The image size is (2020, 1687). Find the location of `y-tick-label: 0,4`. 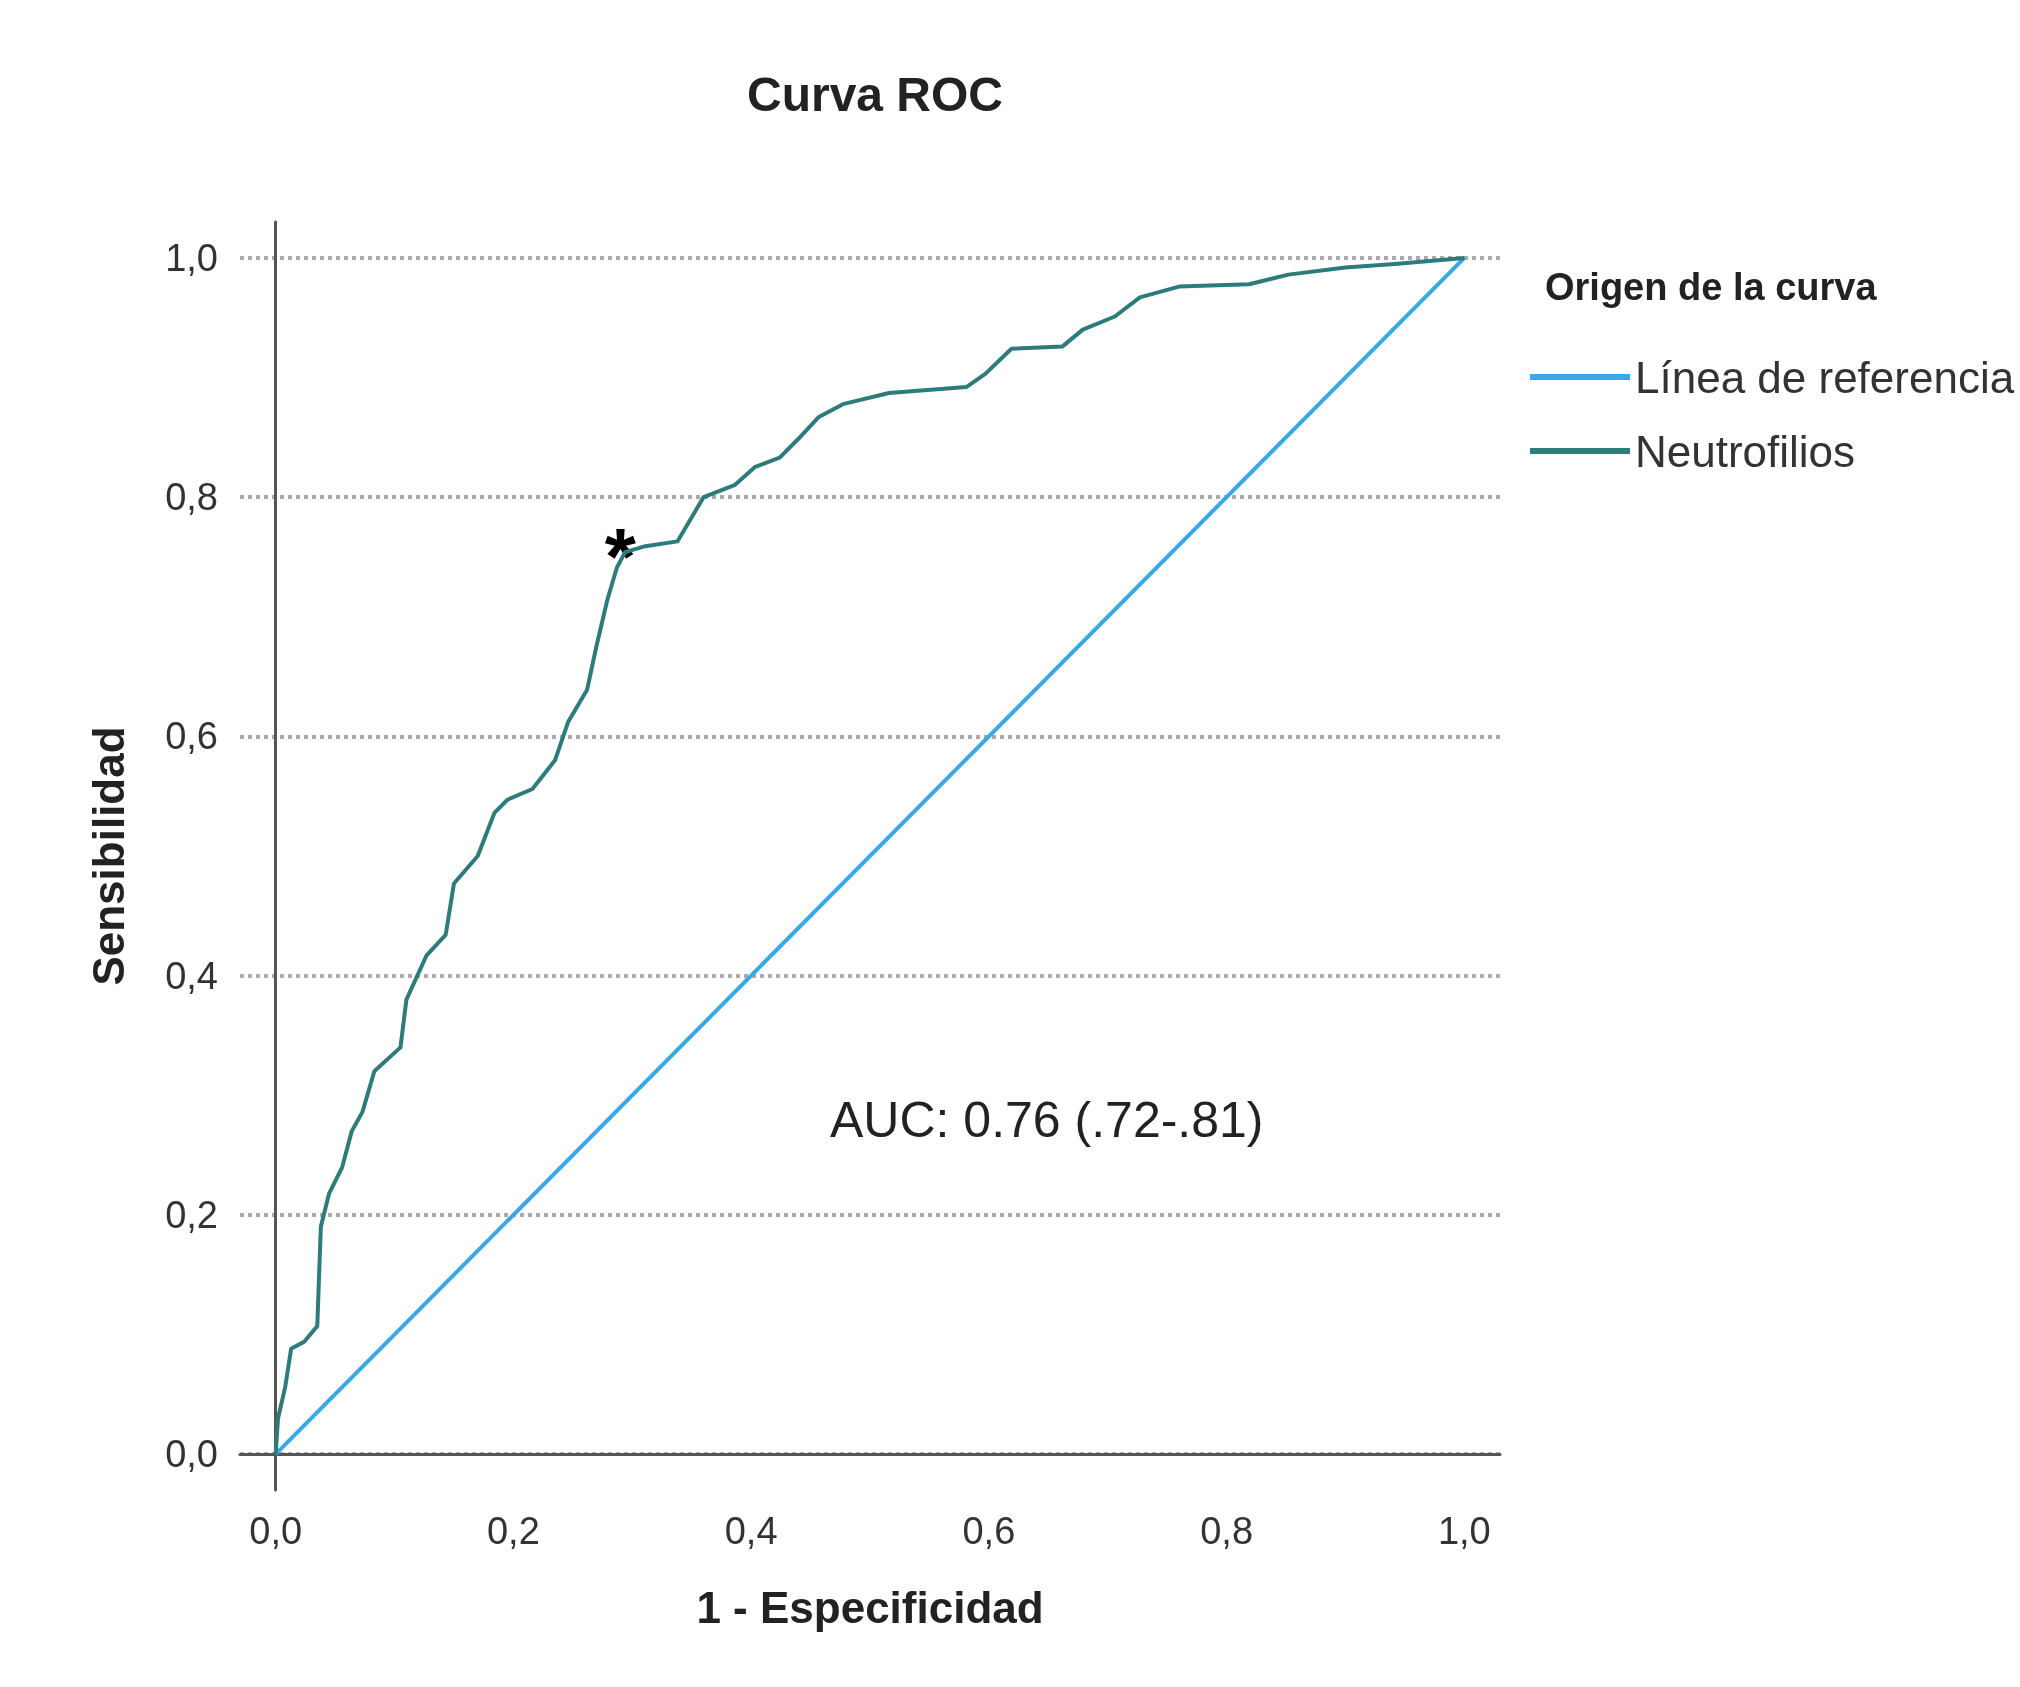

y-tick-label: 0,4 is located at coordinates (191, 975).